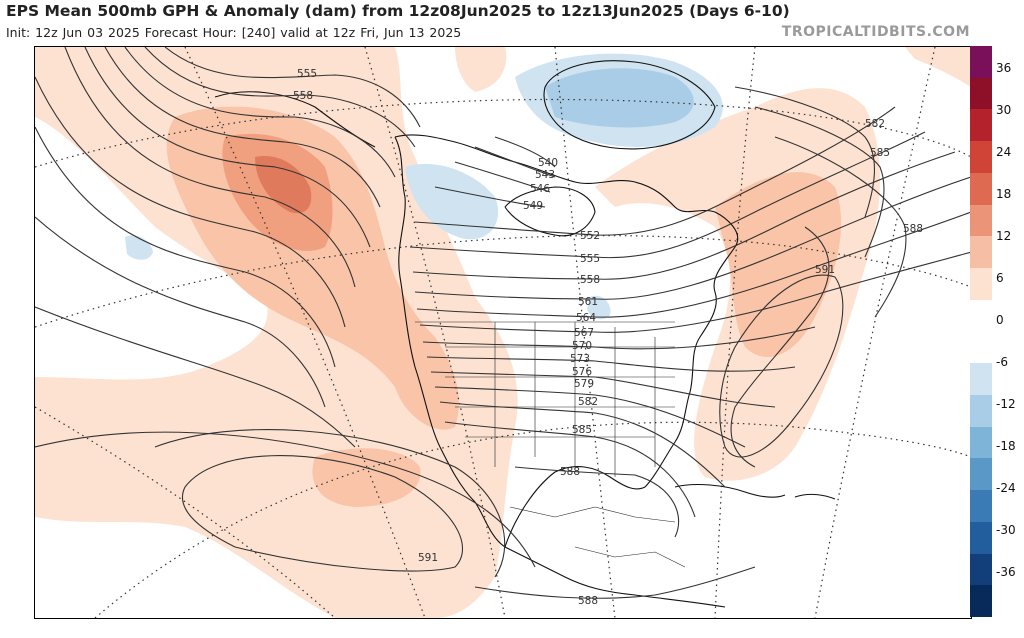 This screenshot has height=638, width=1024. What do you see at coordinates (545, 175) in the screenshot?
I see `contour-label: 543` at bounding box center [545, 175].